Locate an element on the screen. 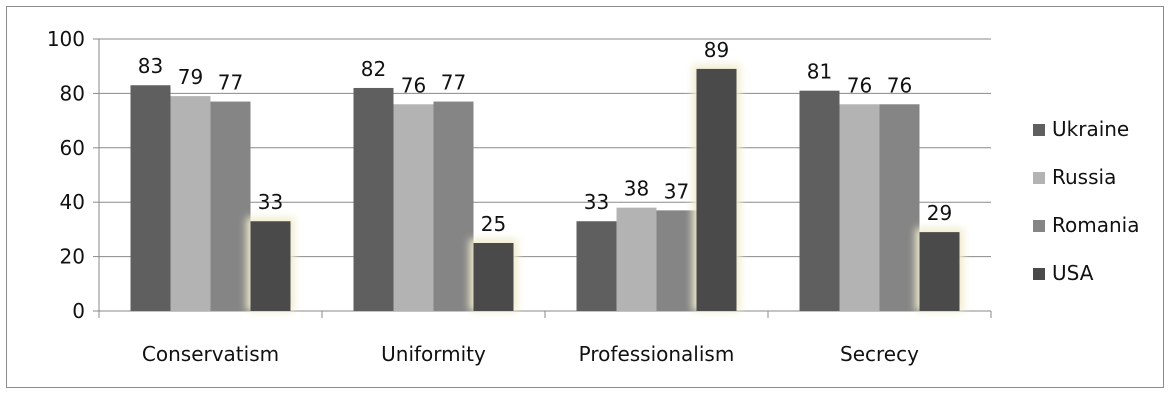  category-label: Secrecy is located at coordinates (879, 354).